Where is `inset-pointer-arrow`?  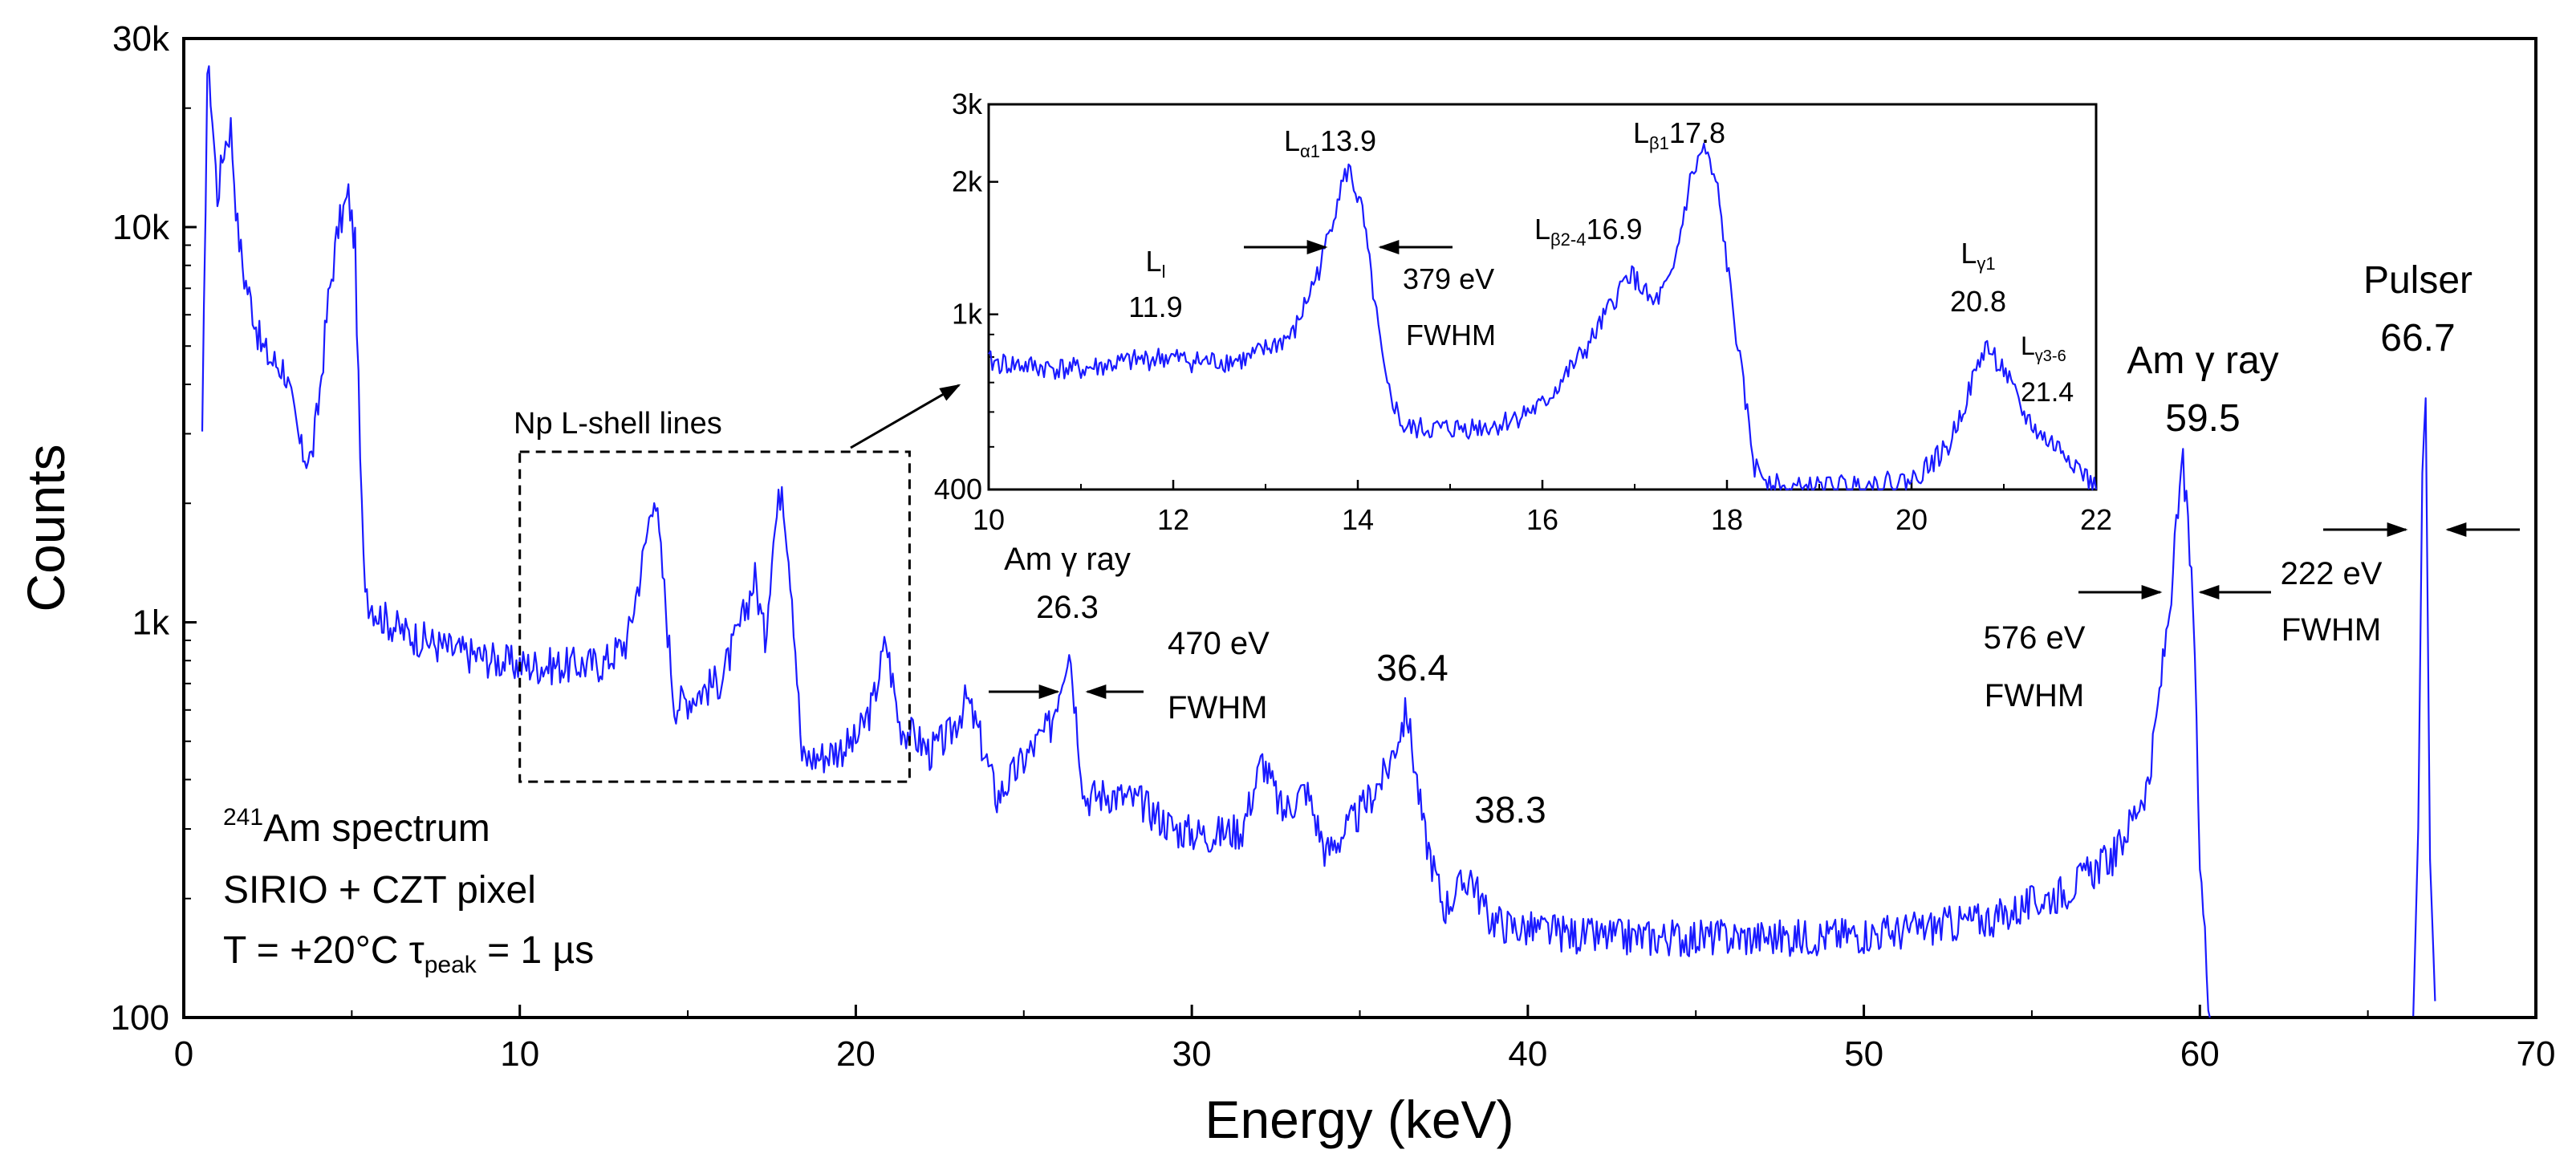 inset-pointer-arrow is located at coordinates (905, 416).